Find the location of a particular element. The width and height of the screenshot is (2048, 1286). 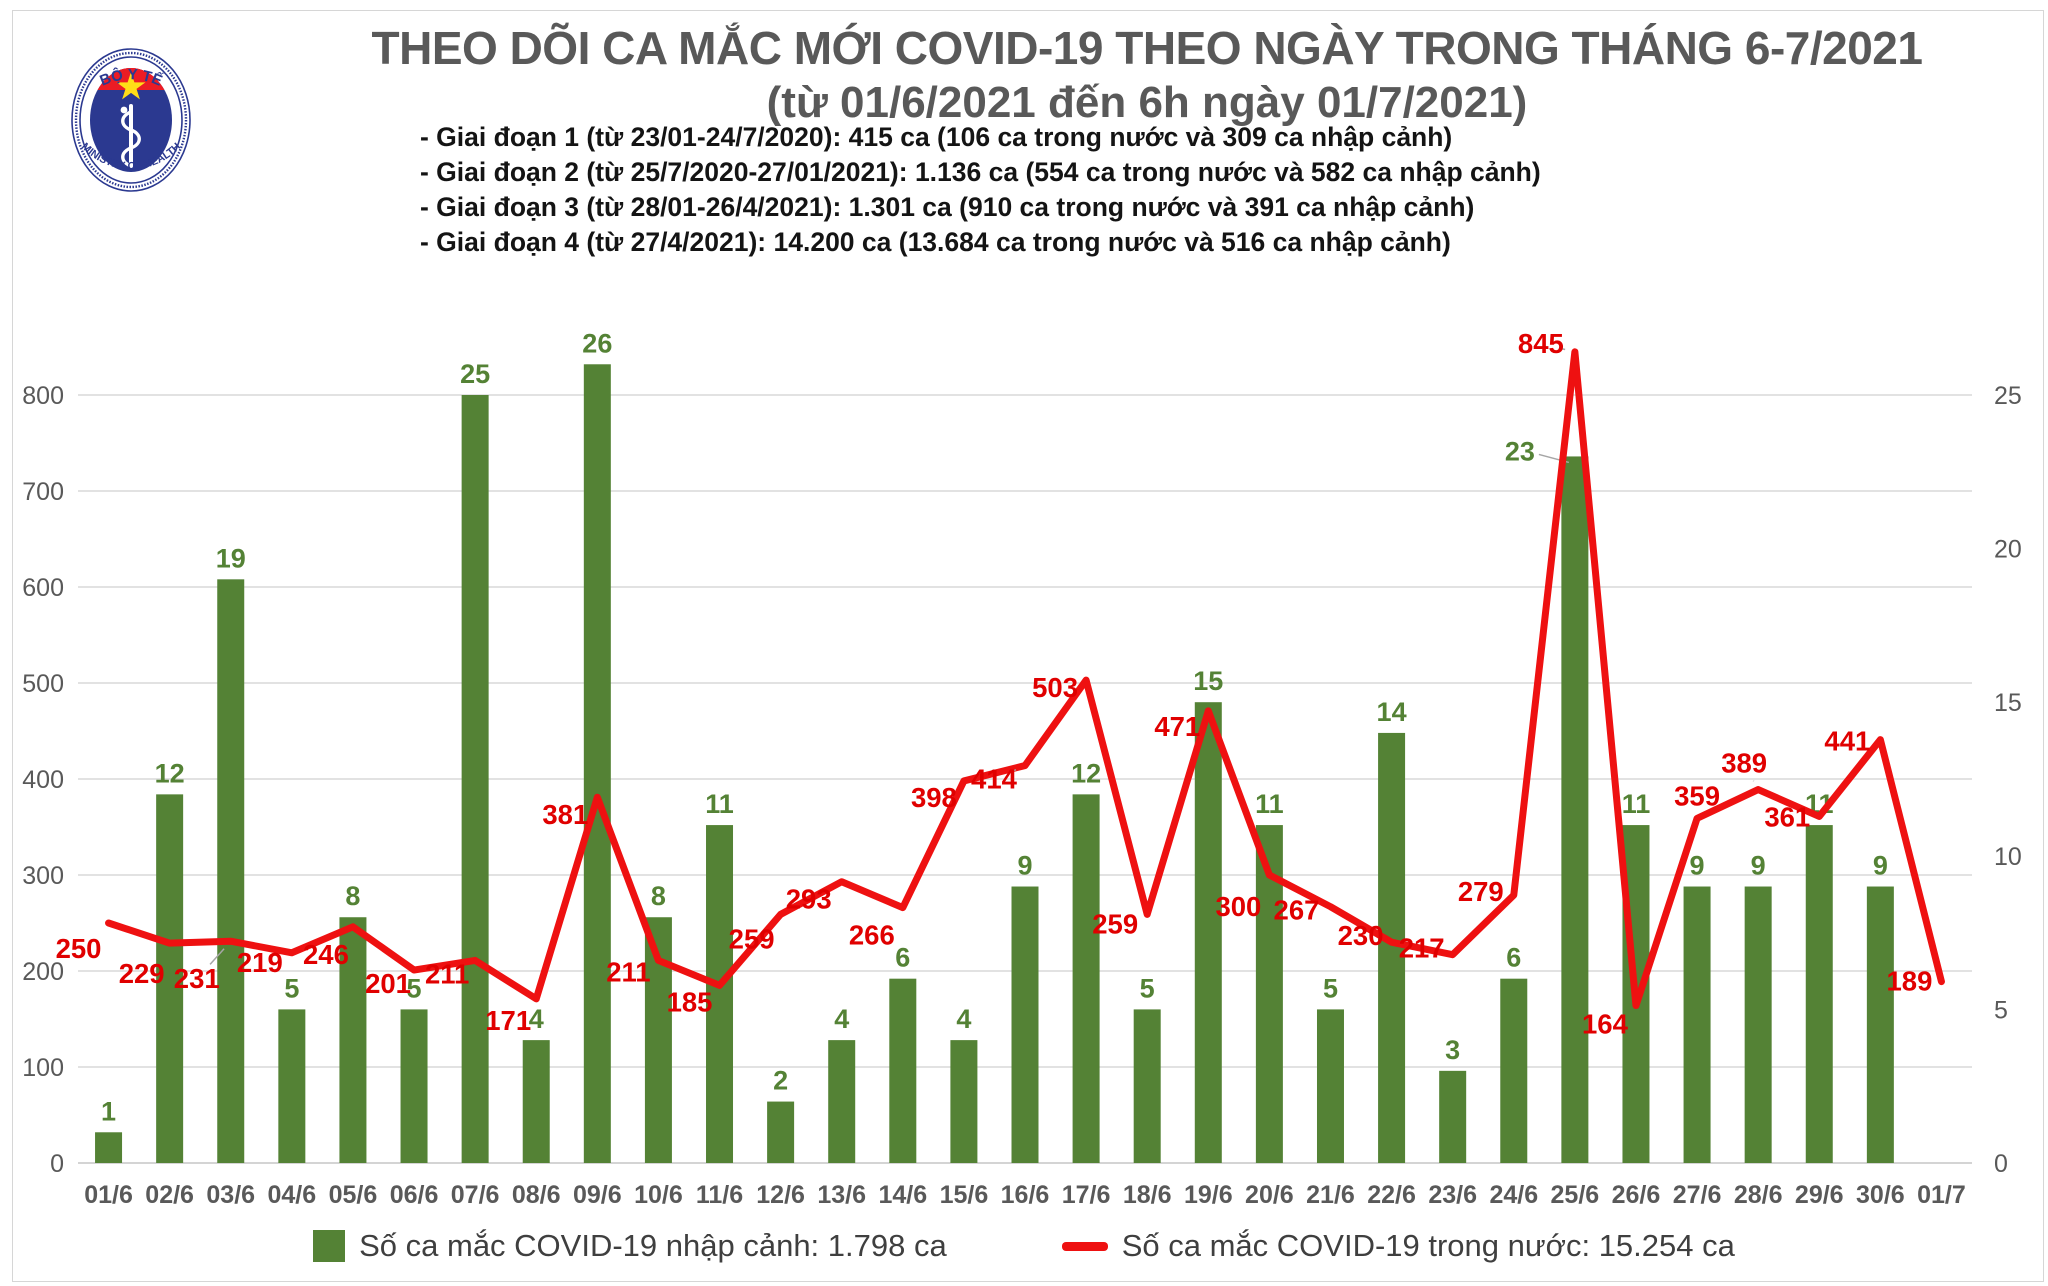

title-line-2: (từ 01/6/2021 đến 6h ngày 01/7/2021) is located at coordinates (1147, 102).